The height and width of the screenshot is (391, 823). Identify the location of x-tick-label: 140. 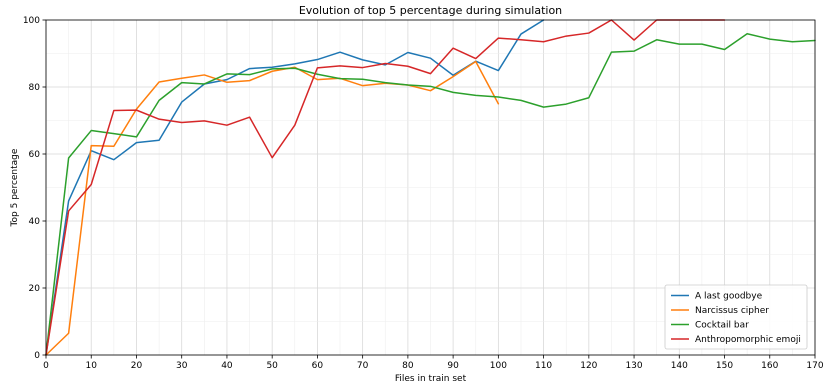
(679, 366).